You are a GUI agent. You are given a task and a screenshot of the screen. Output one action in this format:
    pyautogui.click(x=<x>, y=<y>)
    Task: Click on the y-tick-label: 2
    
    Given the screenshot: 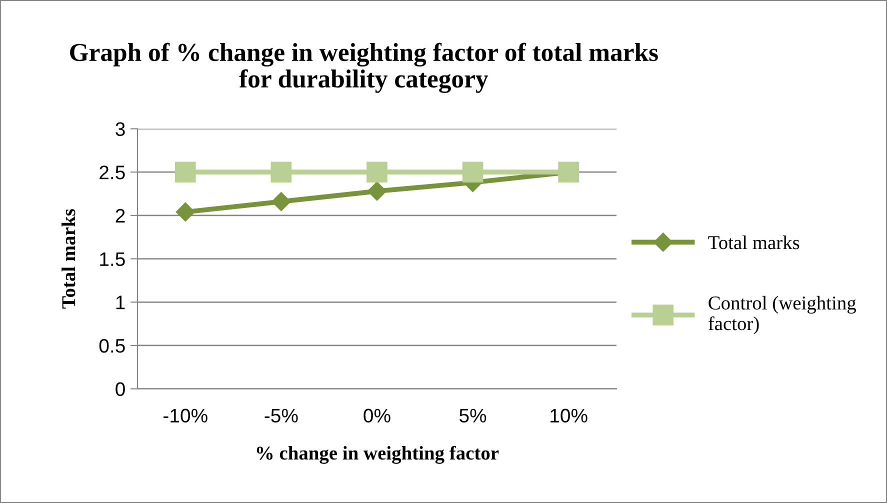 What is the action you would take?
    pyautogui.click(x=120, y=215)
    